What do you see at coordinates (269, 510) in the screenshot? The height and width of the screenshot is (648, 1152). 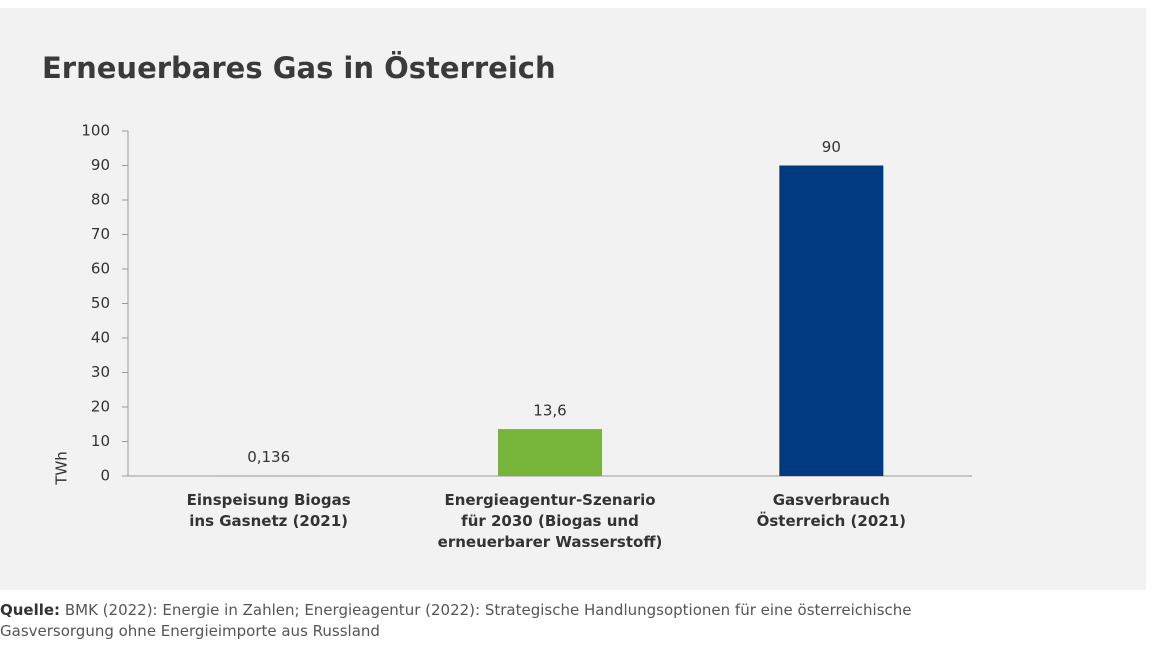 I see `x-tick-label: Einspeisung Biogas ins Gasnetz (2021)` at bounding box center [269, 510].